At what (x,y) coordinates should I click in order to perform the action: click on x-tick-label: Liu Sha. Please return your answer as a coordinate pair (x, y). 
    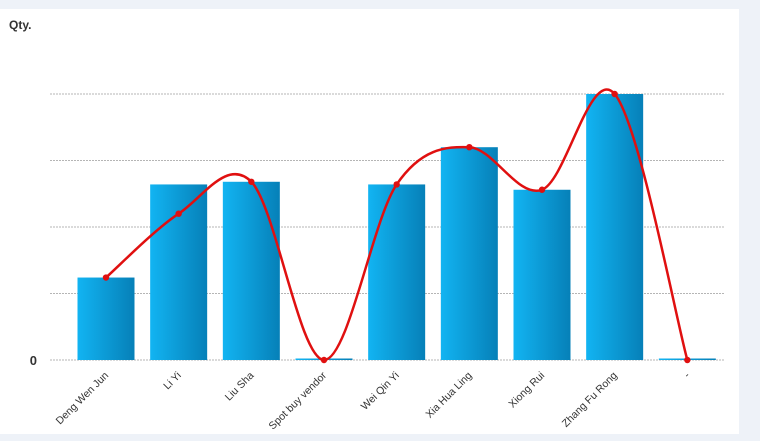
    Looking at the image, I should click on (240, 387).